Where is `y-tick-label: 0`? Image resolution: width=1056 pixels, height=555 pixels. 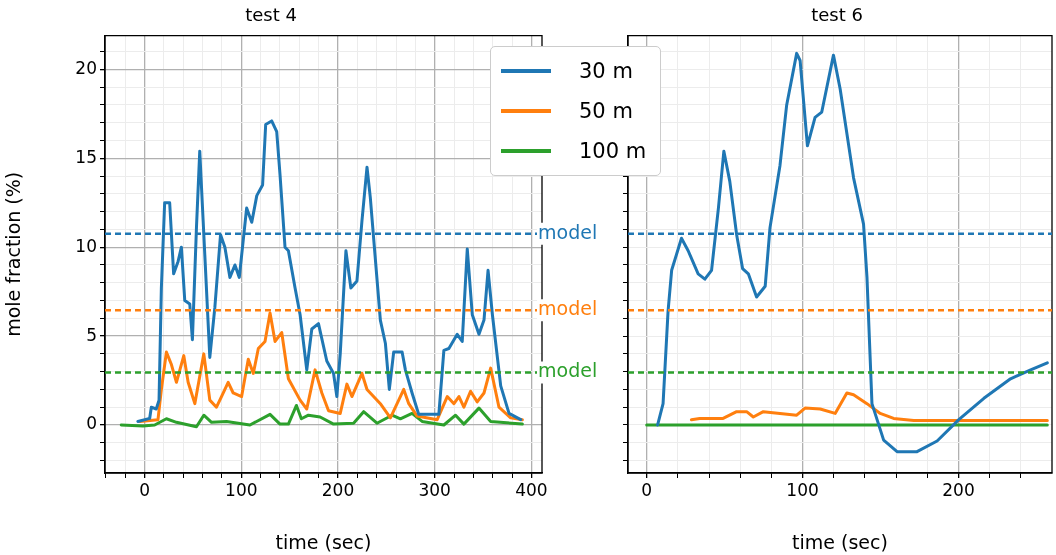
y-tick-label: 0 is located at coordinates (91, 423).